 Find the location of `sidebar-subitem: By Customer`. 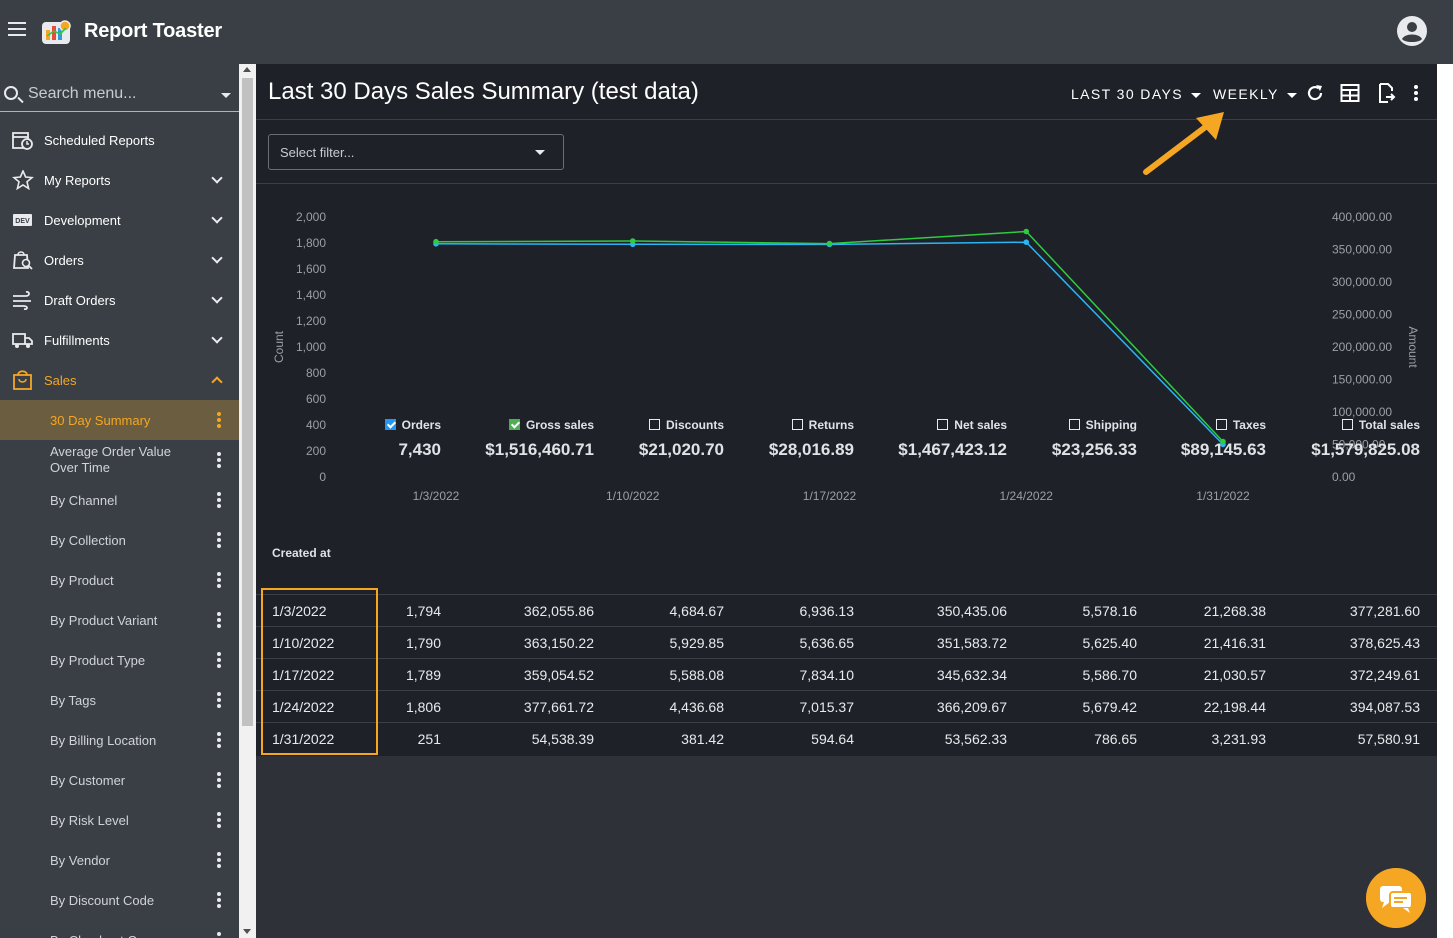

sidebar-subitem: By Customer is located at coordinates (119, 780).